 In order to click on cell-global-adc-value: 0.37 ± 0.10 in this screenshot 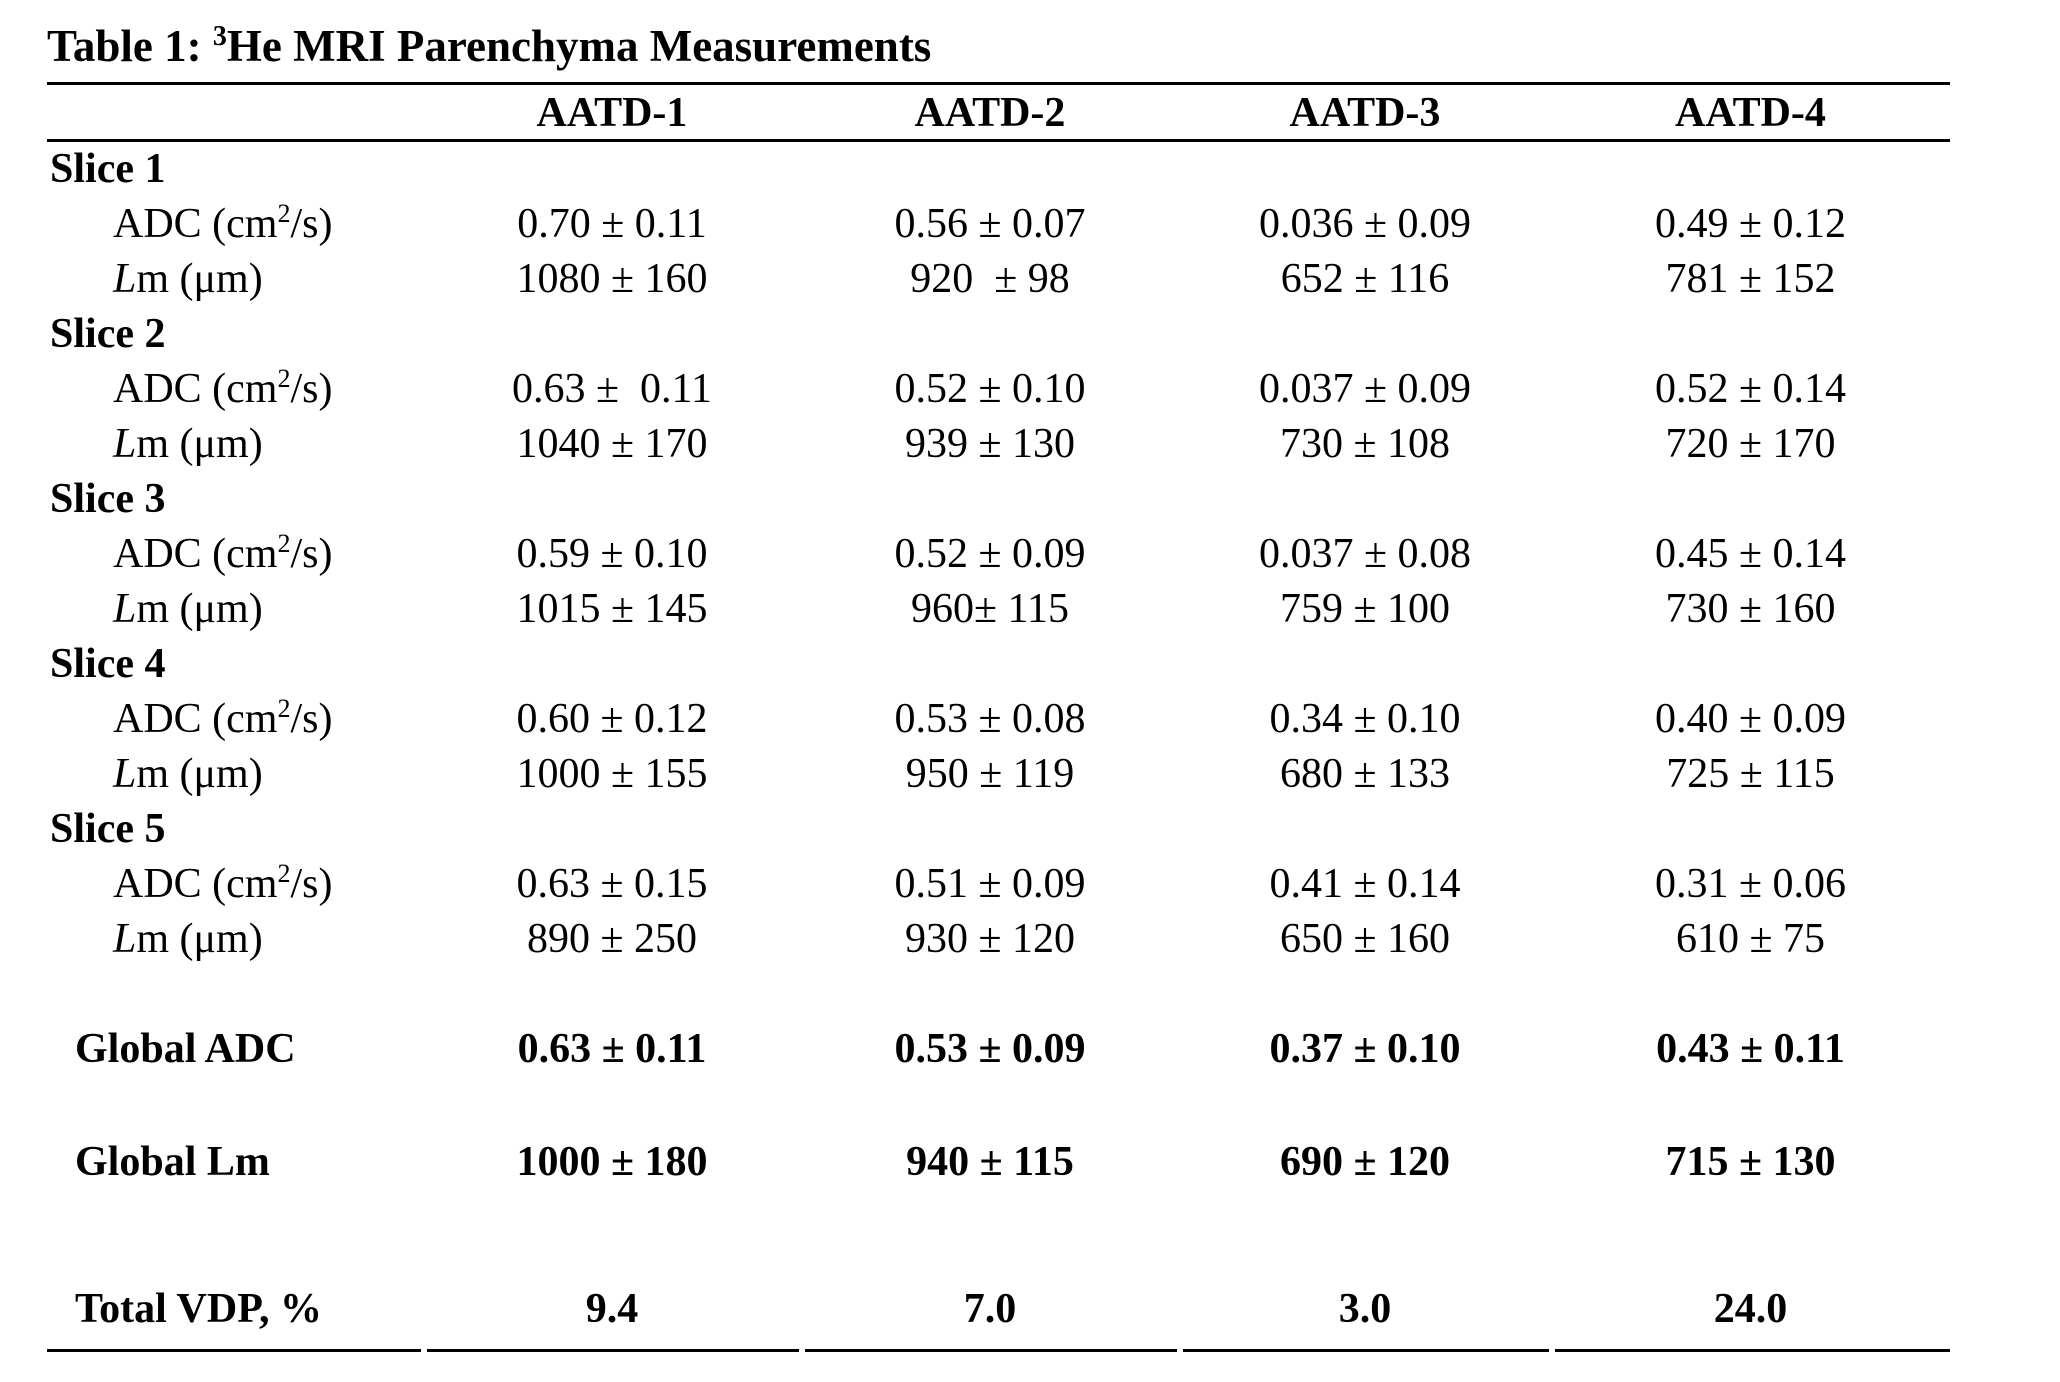, I will do `click(1365, 1049)`.